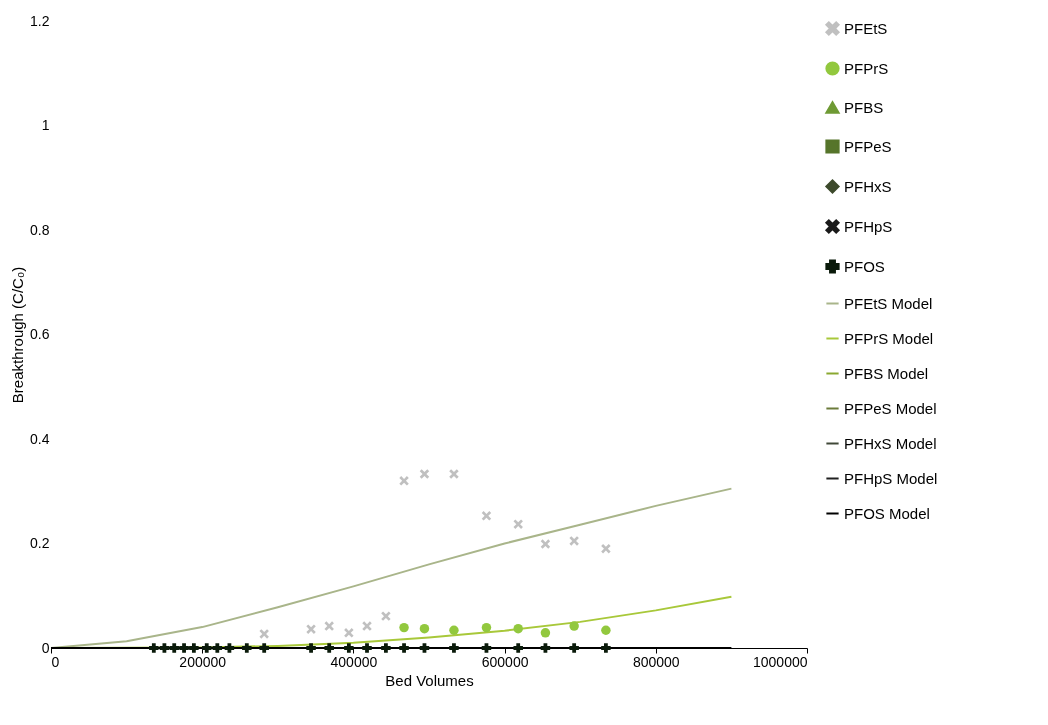  Describe the element at coordinates (889, 338) in the screenshot. I see `legend-label: PFPrS Model` at that location.